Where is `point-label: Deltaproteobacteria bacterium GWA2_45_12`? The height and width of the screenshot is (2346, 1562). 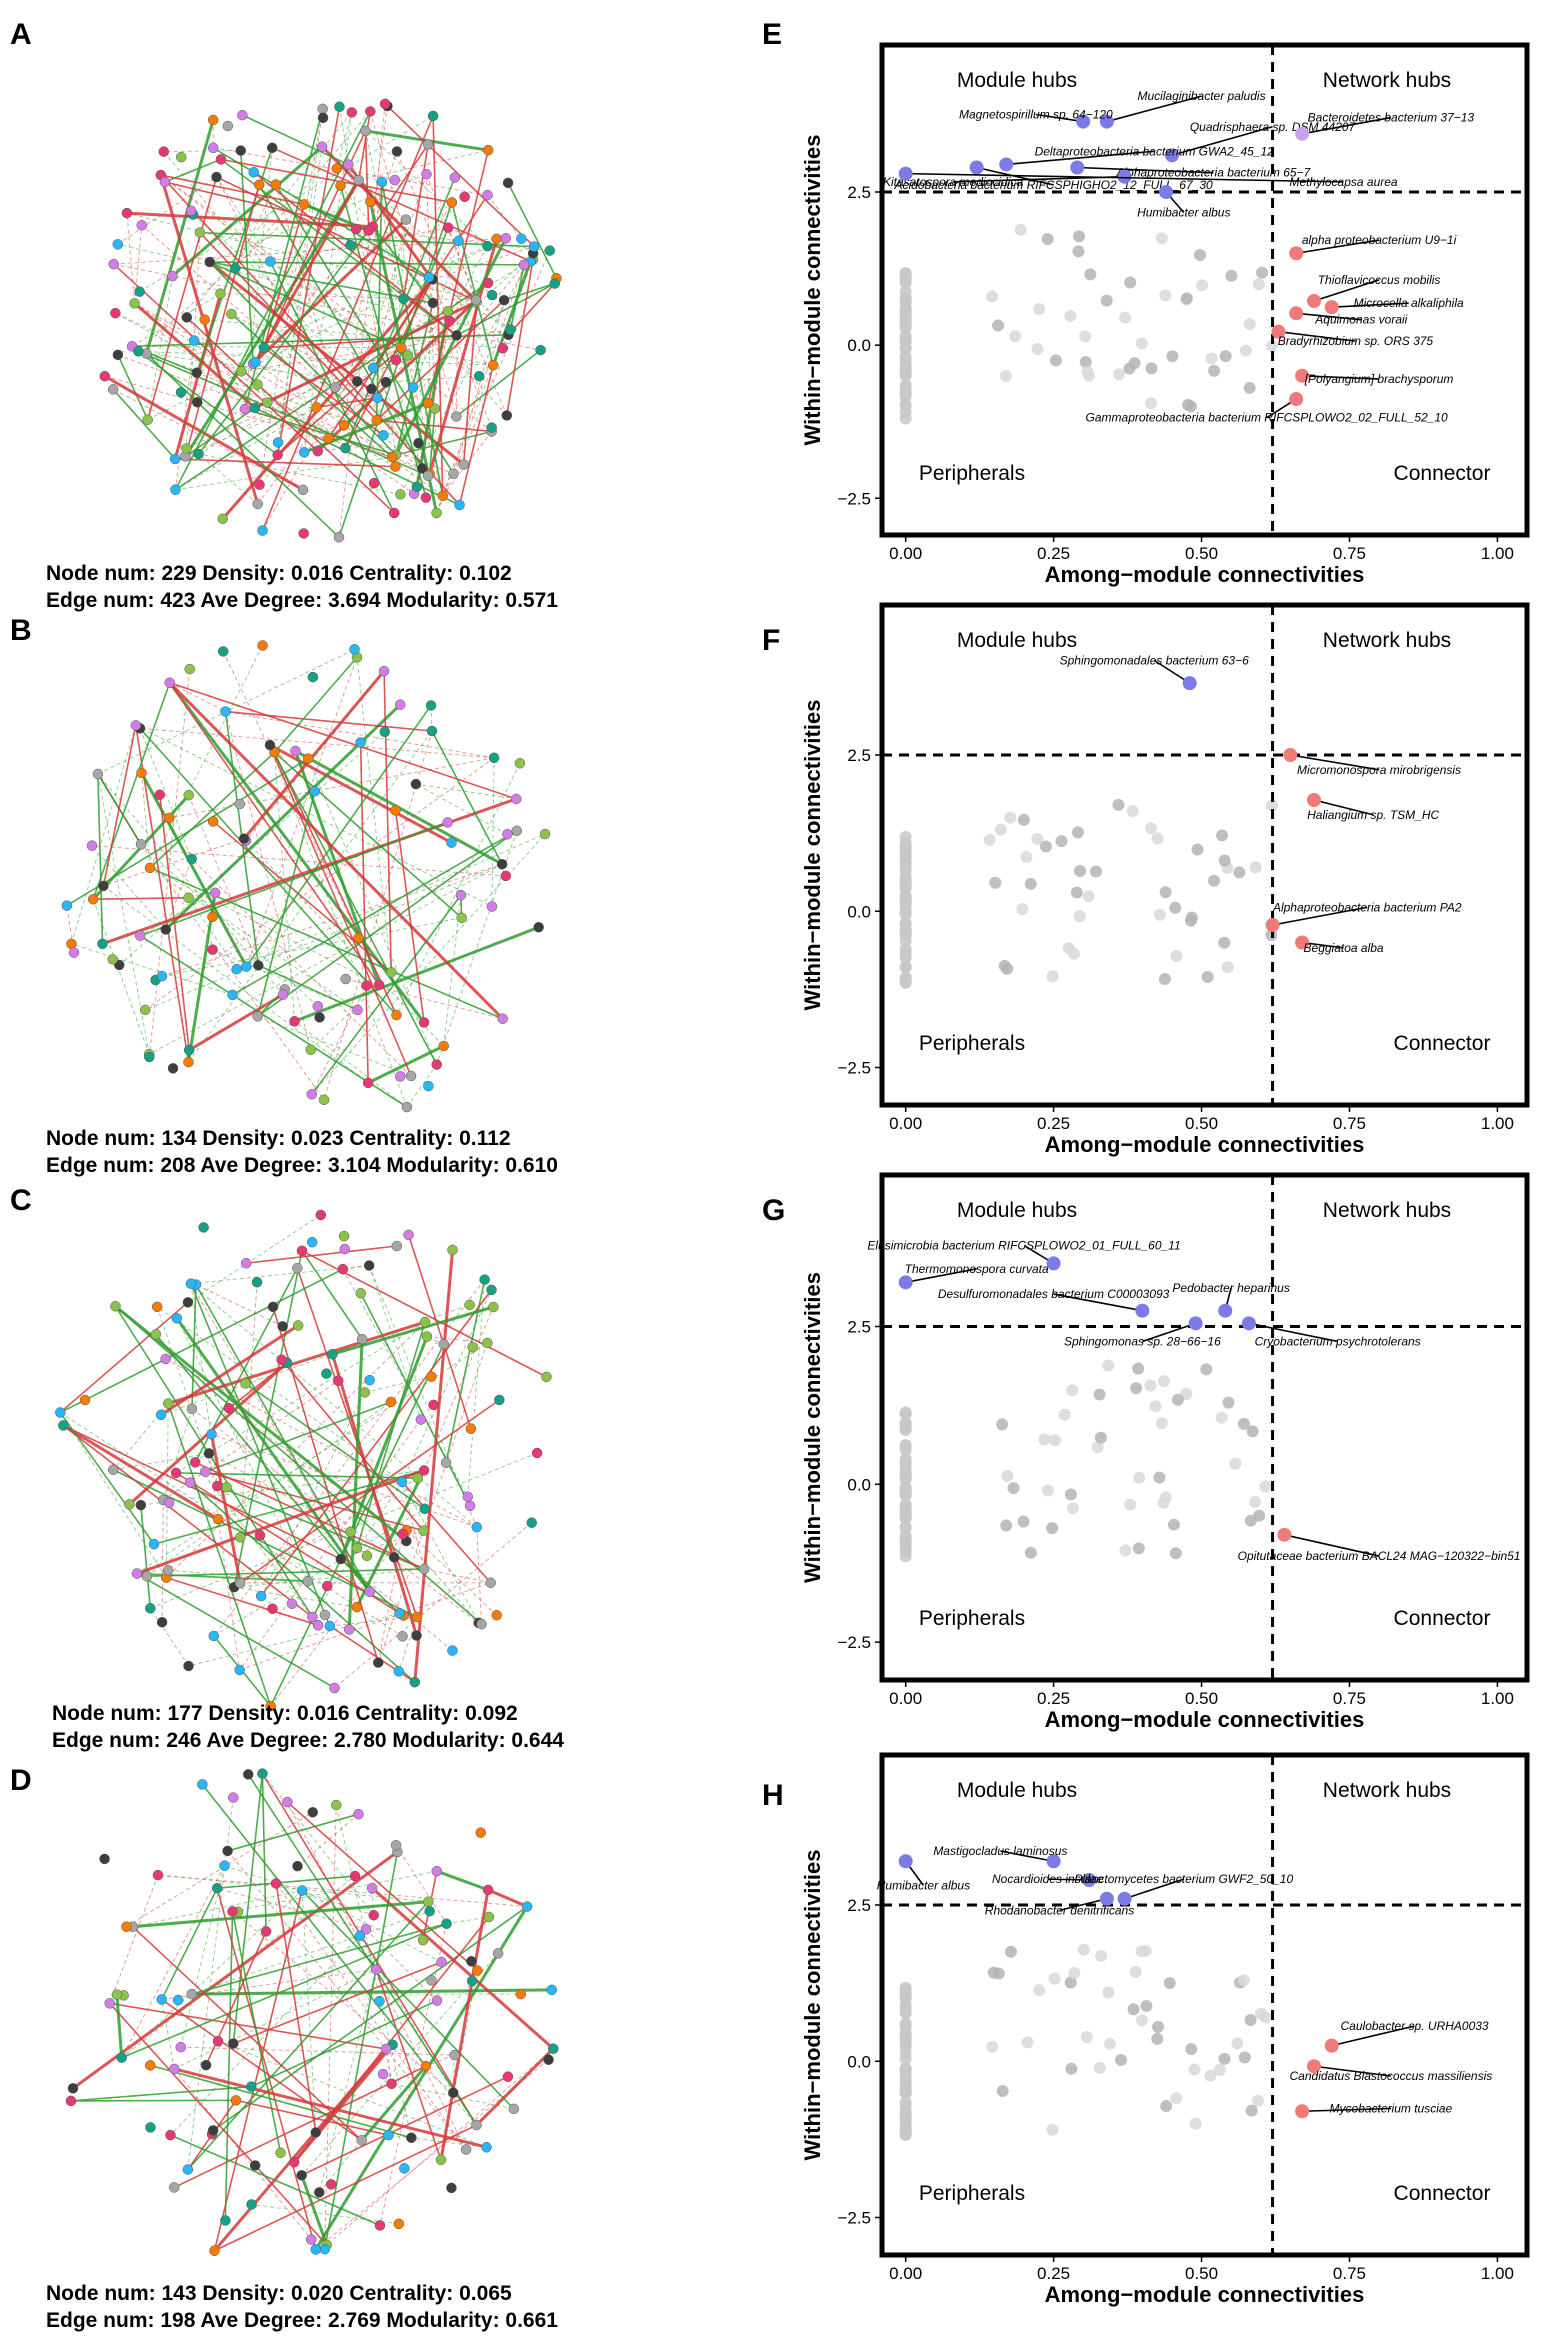 point-label: Deltaproteobacteria bacterium GWA2_45_12 is located at coordinates (1155, 151).